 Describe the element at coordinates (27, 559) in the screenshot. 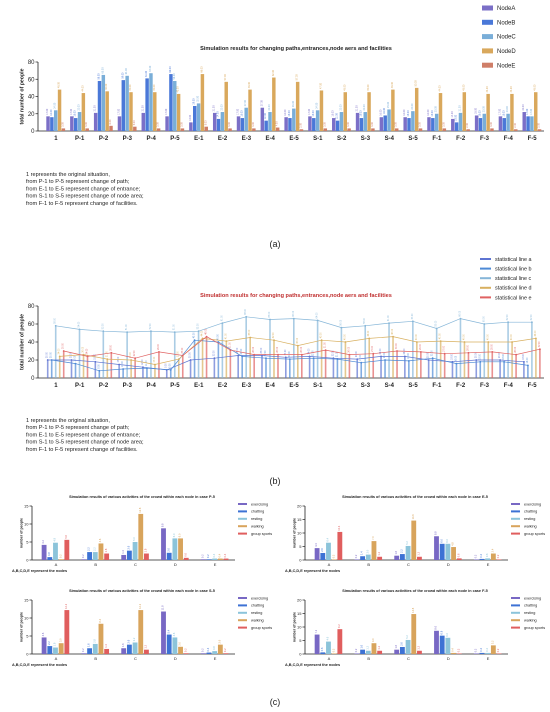

I see `y-tick-label: 0` at that location.